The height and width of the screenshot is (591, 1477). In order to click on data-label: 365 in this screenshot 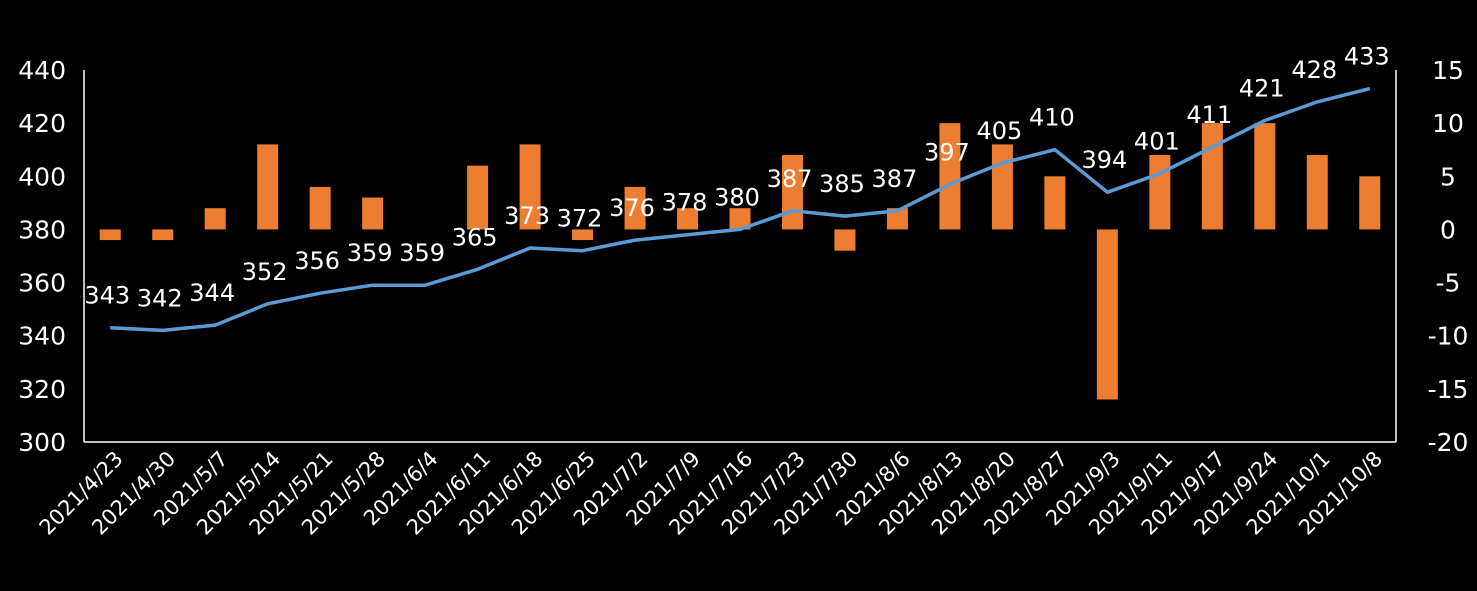, I will do `click(475, 237)`.